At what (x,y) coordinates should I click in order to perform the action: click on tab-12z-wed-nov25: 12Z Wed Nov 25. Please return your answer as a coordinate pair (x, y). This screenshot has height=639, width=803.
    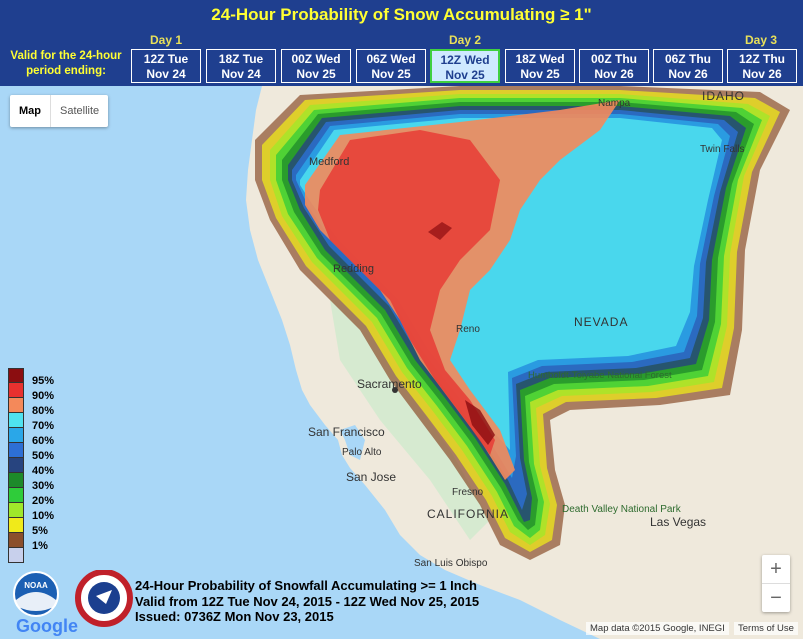
    Looking at the image, I should click on (465, 66).